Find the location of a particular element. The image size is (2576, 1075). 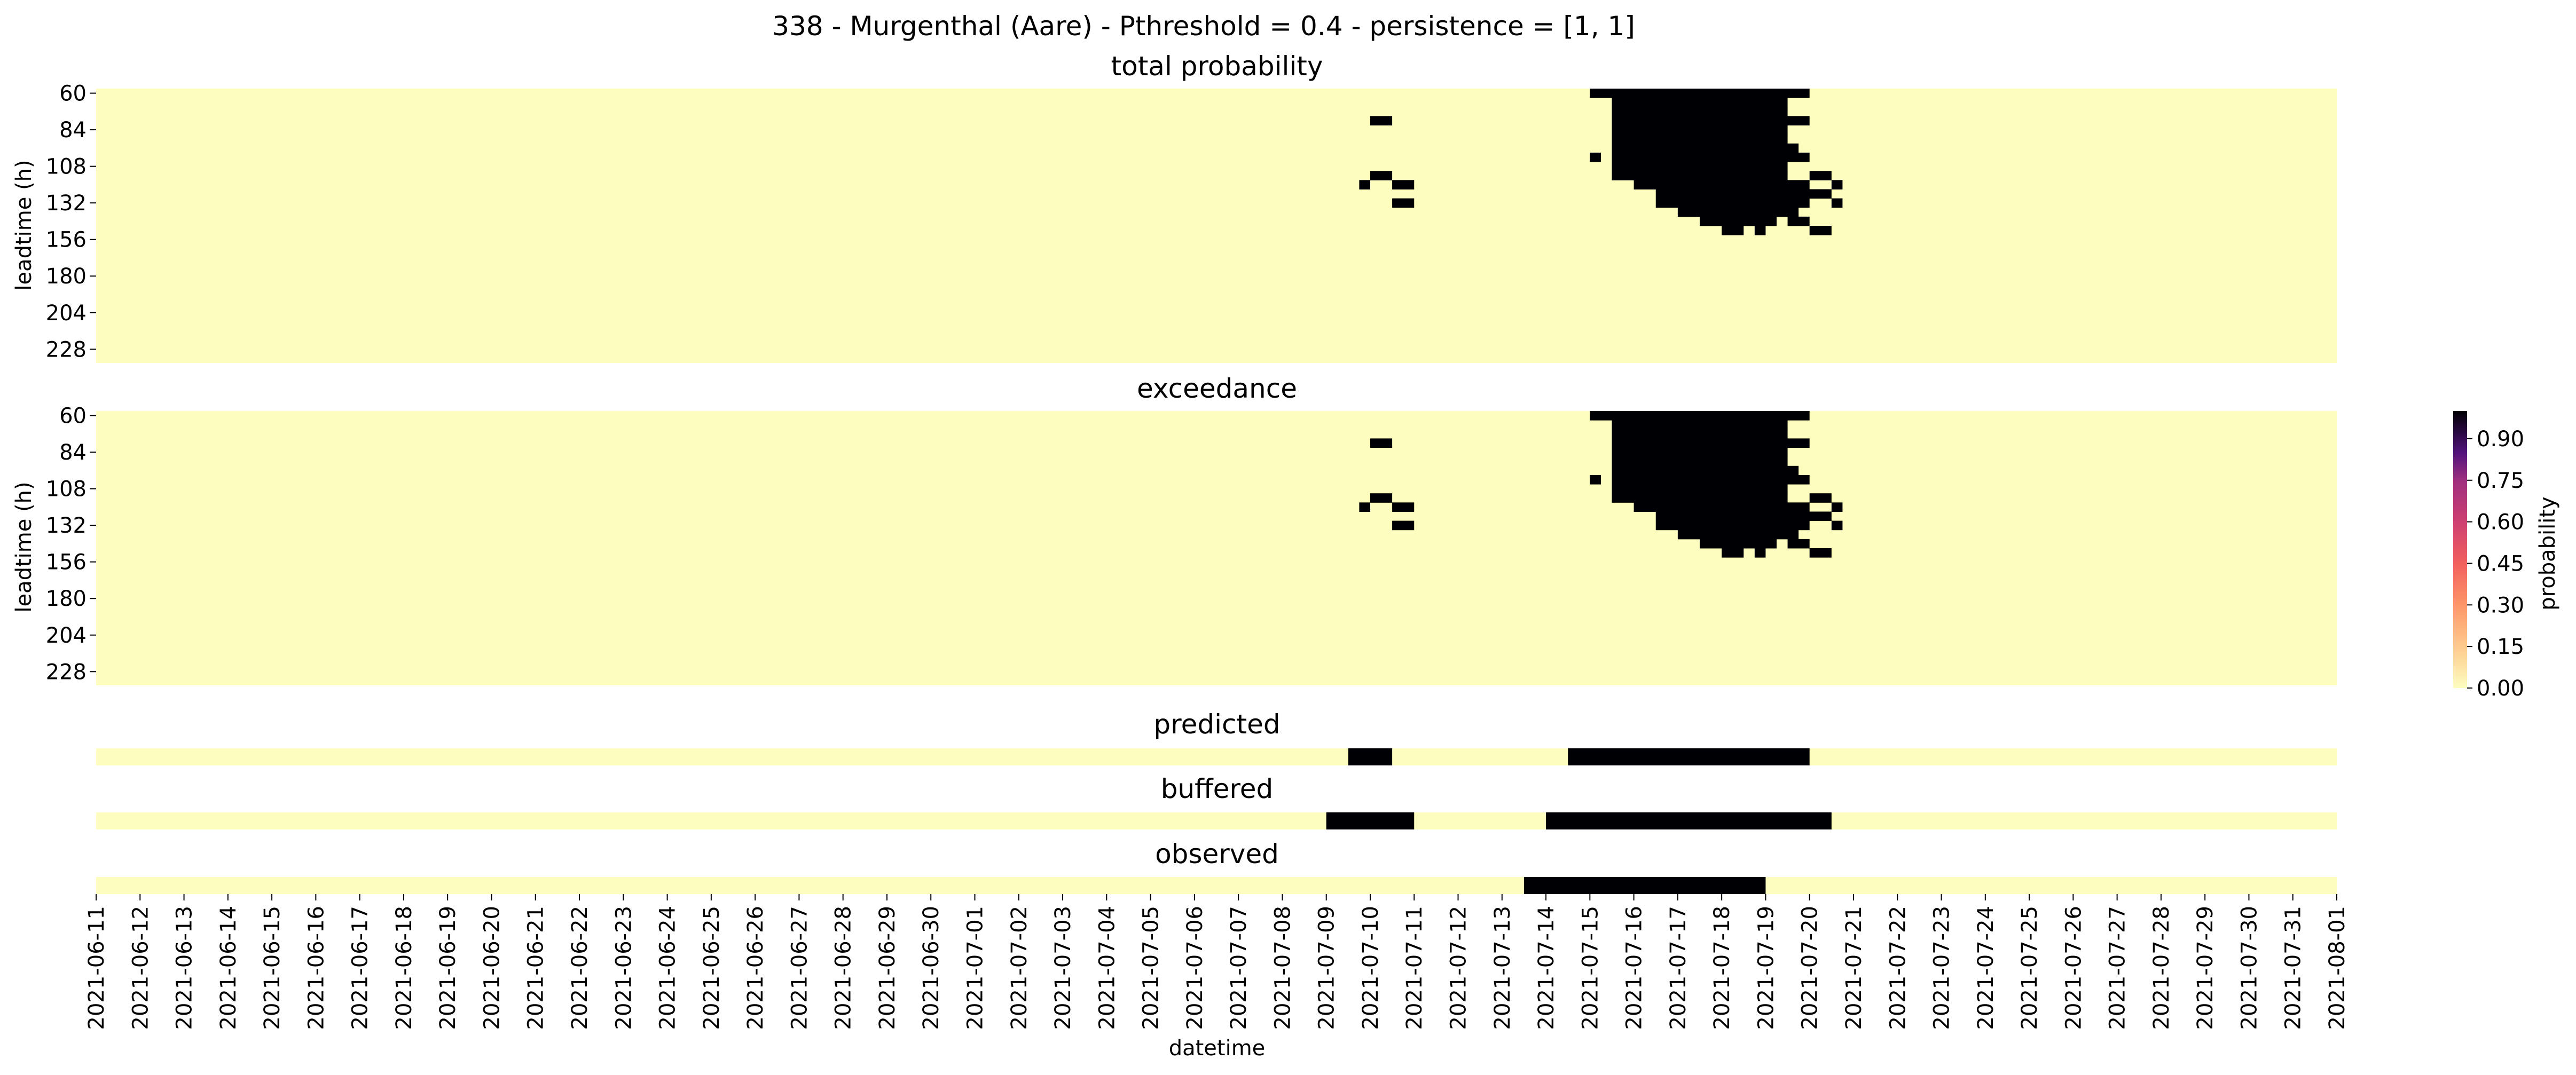

x-axis-label: datetime is located at coordinates (1217, 1048).